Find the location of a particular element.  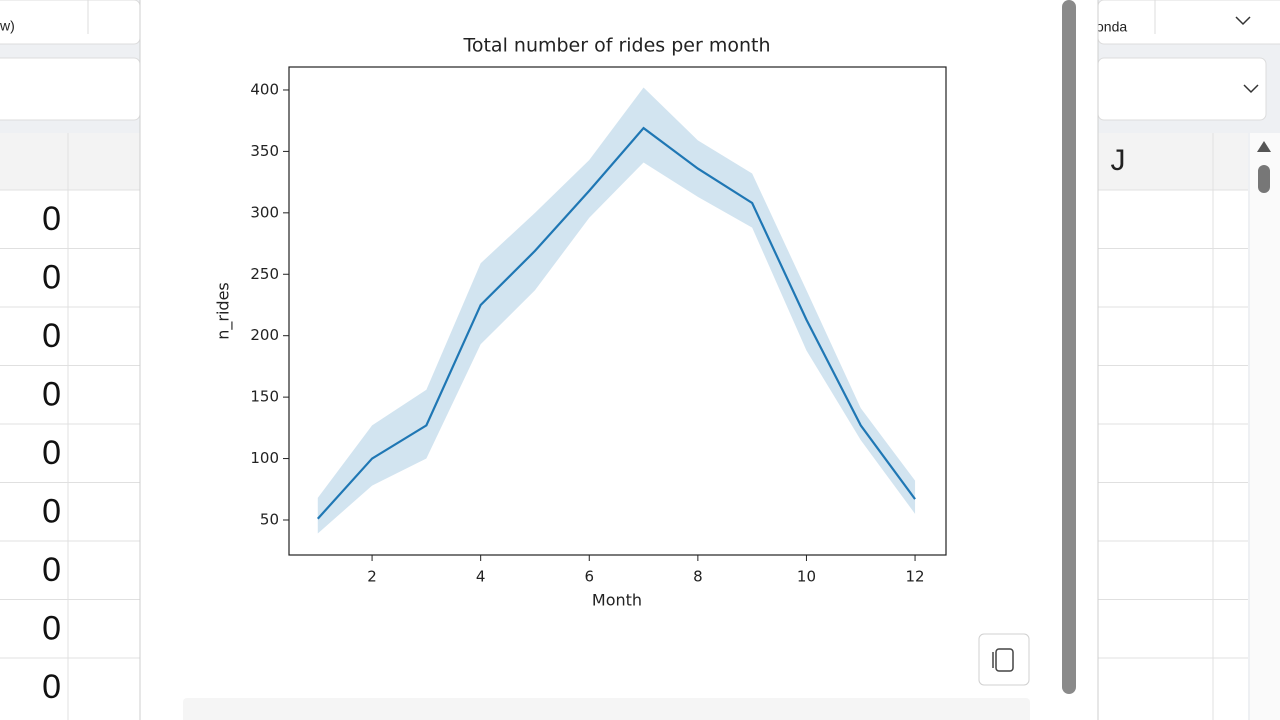

right-select is located at coordinates (1182, 89).